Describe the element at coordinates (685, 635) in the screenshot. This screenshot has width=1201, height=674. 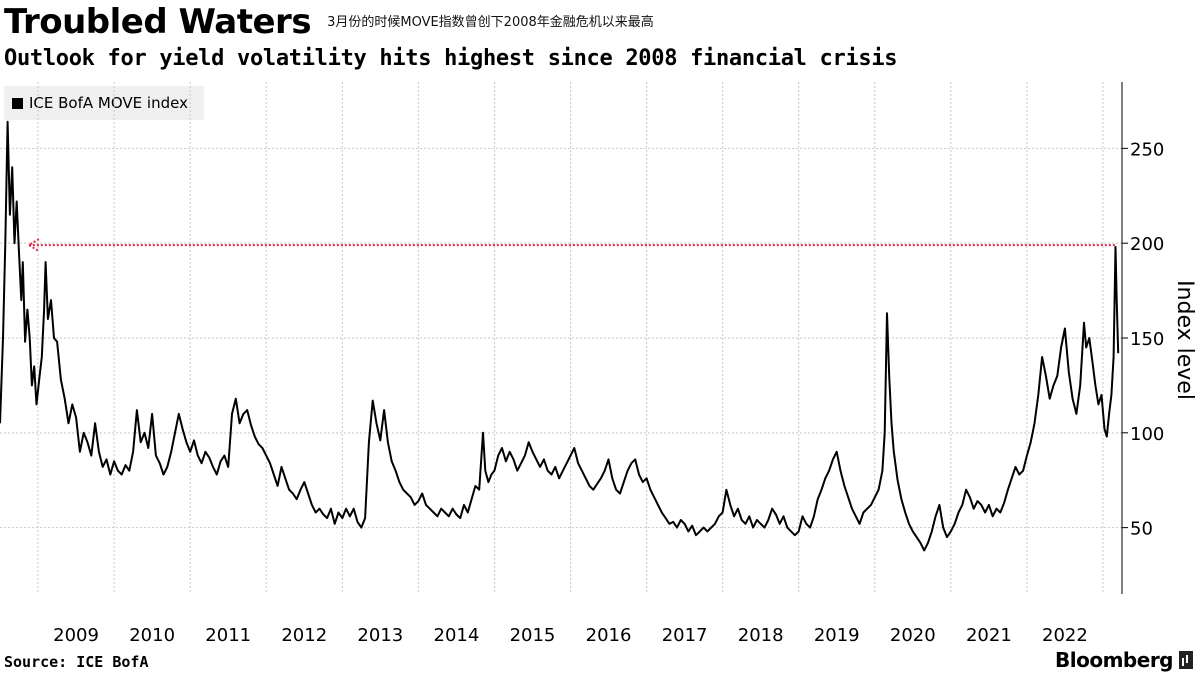
I see `x-tick-label: 2017` at that location.